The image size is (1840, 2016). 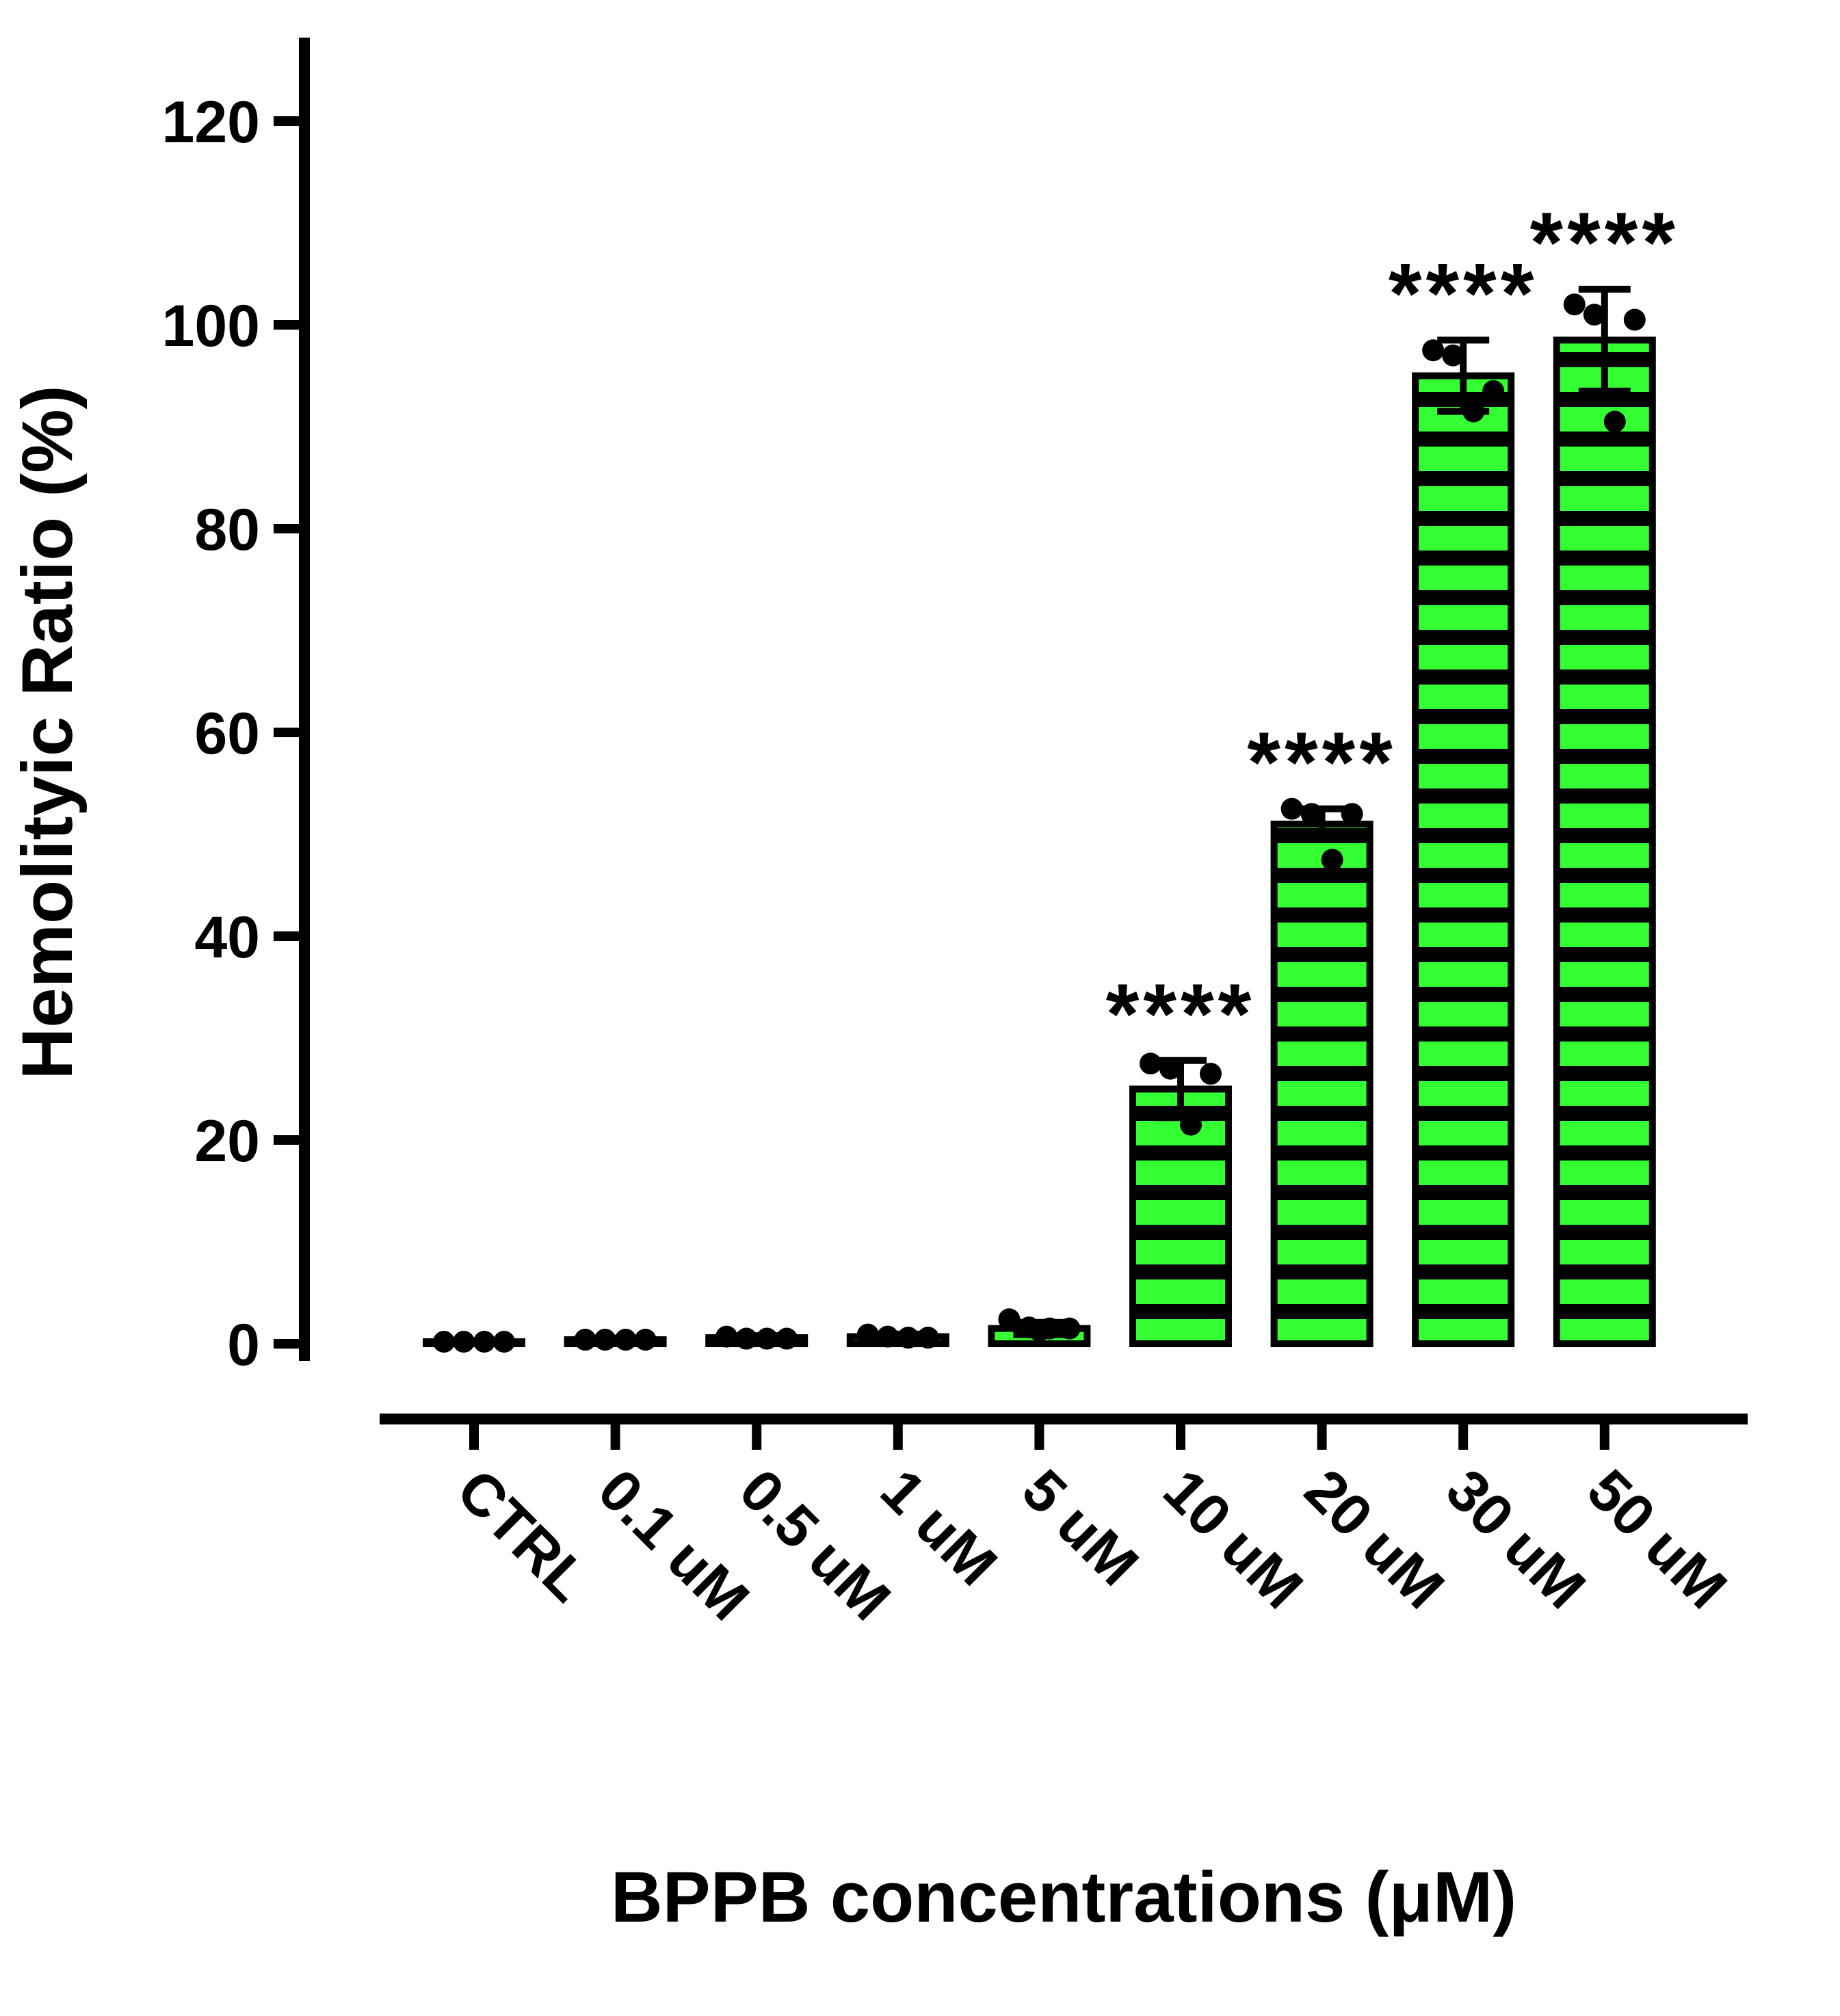 What do you see at coordinates (1080, 1527) in the screenshot?
I see `x-tick-label: 5 uM` at bounding box center [1080, 1527].